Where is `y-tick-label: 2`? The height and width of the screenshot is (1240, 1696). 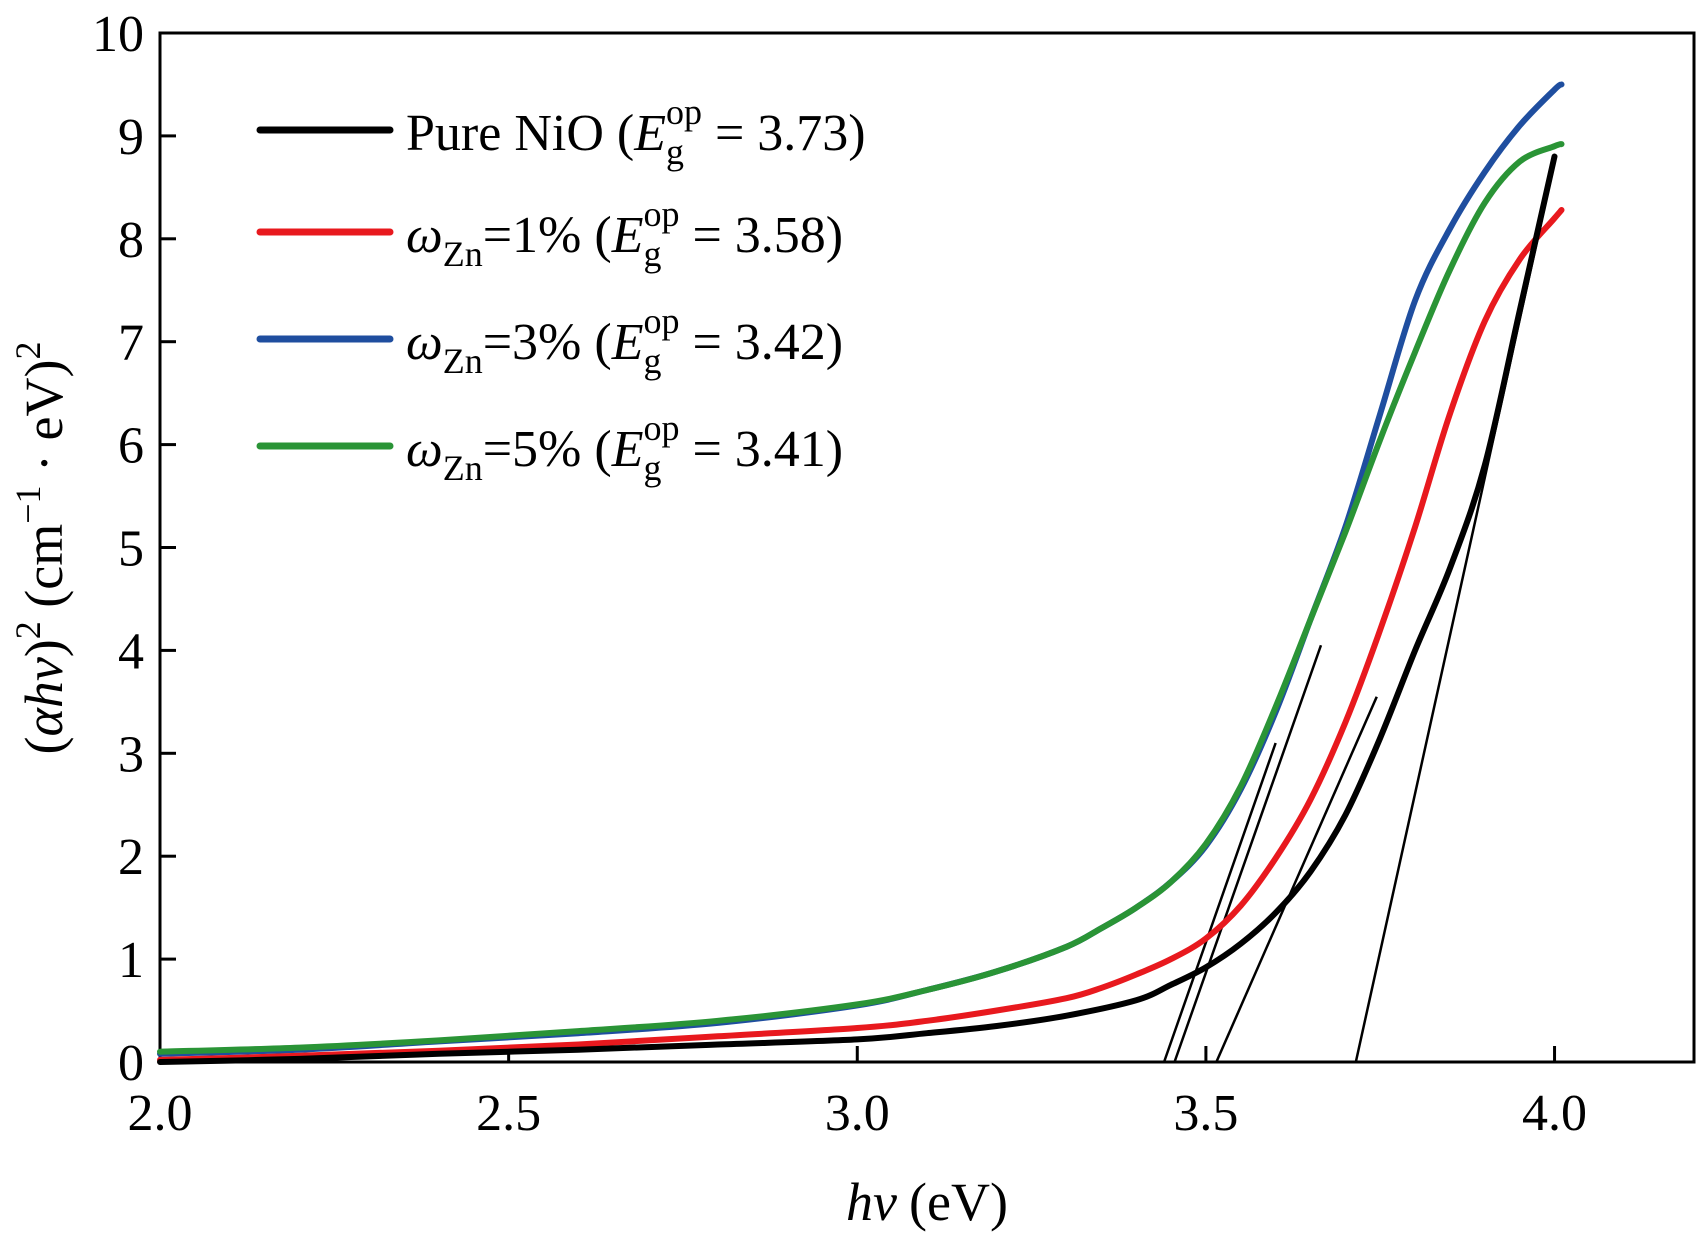
y-tick-label: 2 is located at coordinates (131, 857).